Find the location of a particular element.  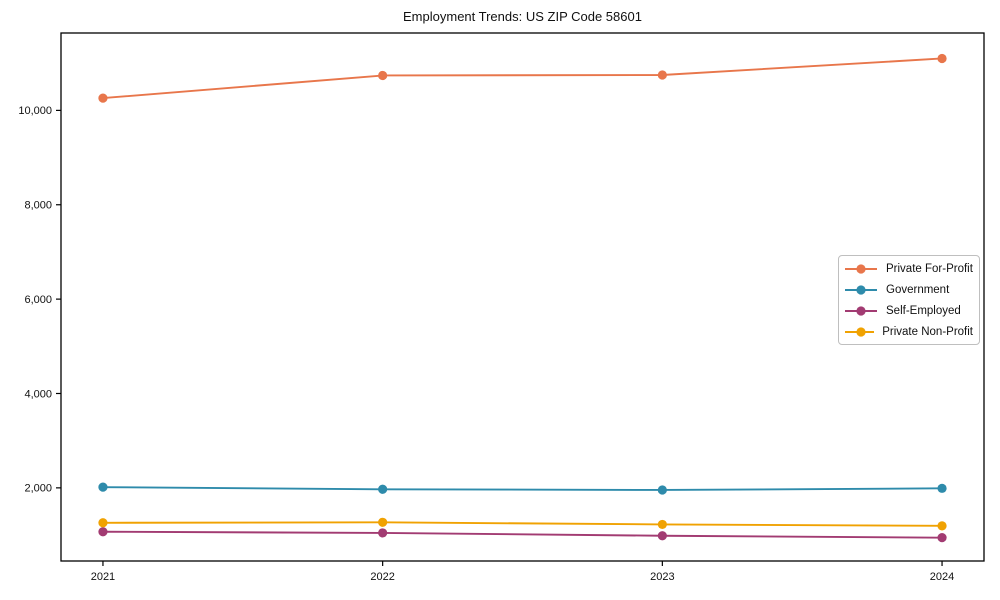

series-private-non-profit is located at coordinates (522, 524).